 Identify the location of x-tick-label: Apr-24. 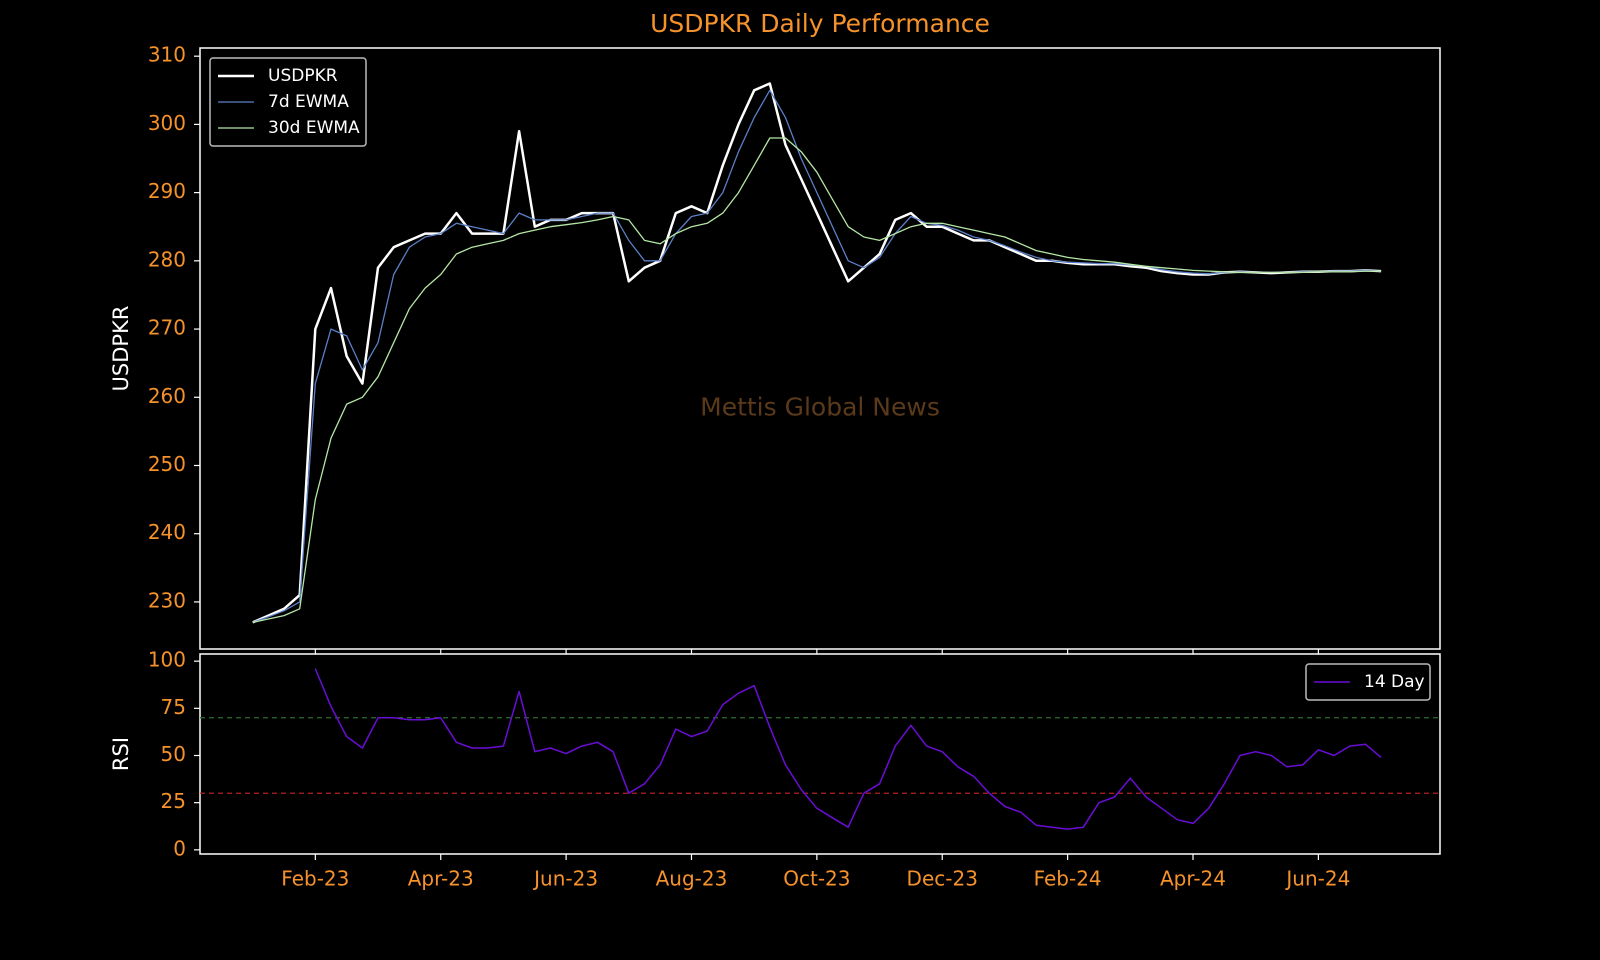
(1193, 879).